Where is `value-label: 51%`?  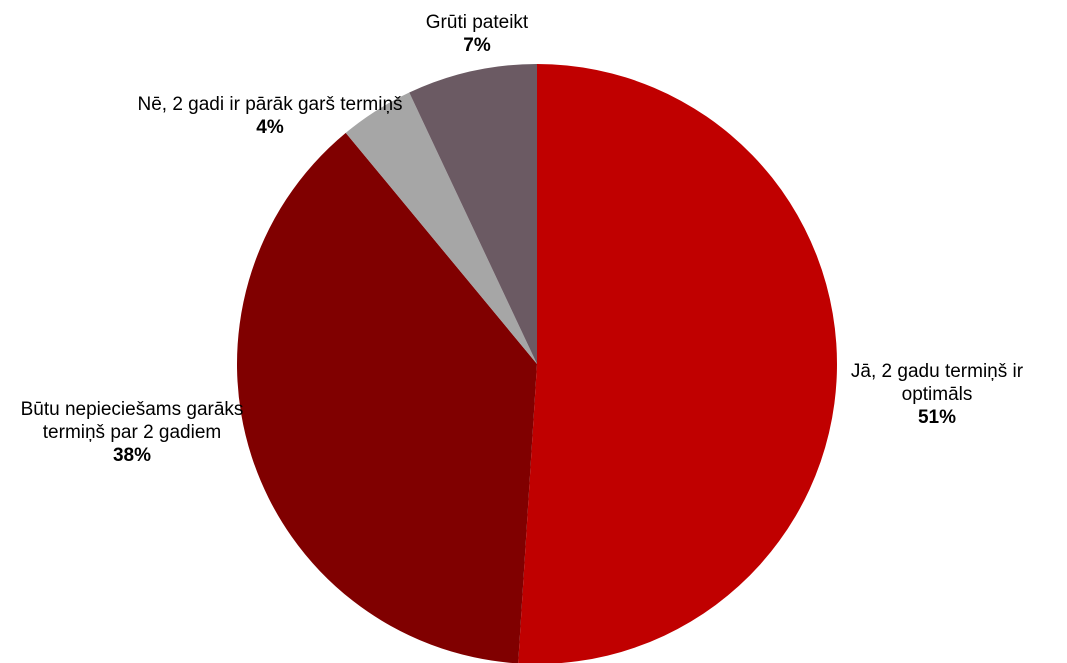 value-label: 51% is located at coordinates (937, 417).